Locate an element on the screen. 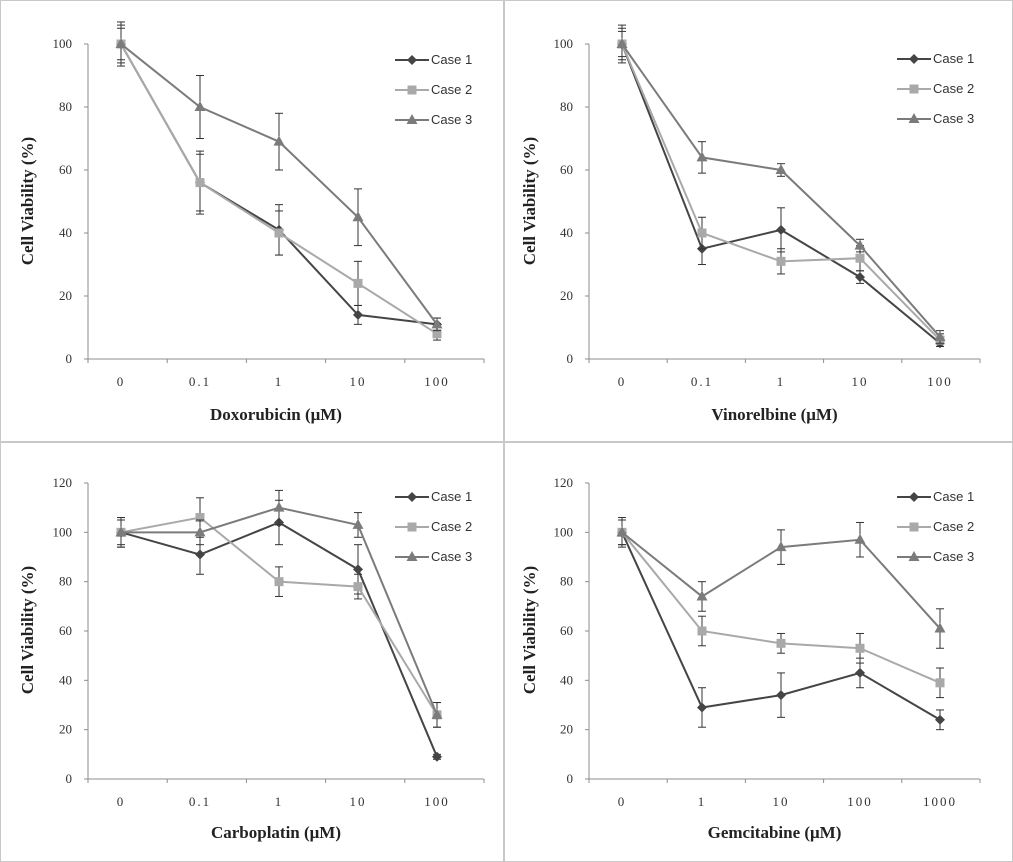 The height and width of the screenshot is (862, 1013). y-tick-label: 100 is located at coordinates (63, 531).